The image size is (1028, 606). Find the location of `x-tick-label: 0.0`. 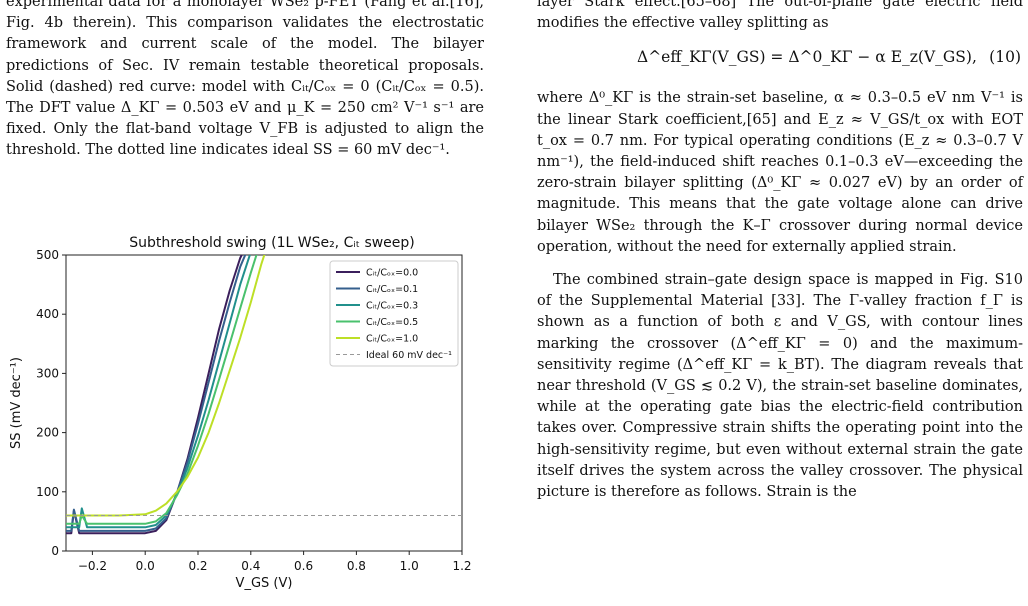

x-tick-label: 0.0 is located at coordinates (145, 566).